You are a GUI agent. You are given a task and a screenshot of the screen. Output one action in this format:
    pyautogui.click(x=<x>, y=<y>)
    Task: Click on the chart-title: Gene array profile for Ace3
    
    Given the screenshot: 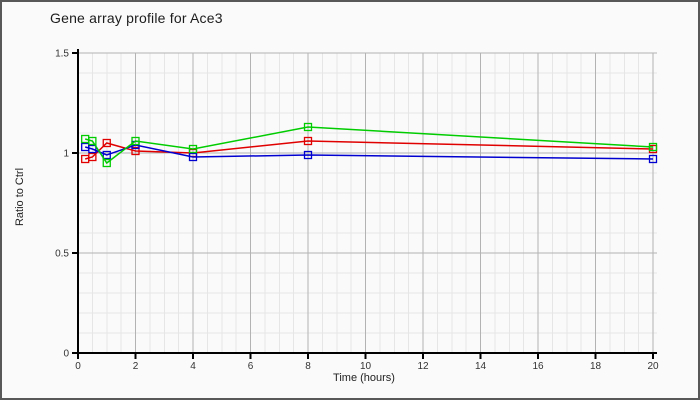 What is the action you would take?
    pyautogui.click(x=136, y=18)
    